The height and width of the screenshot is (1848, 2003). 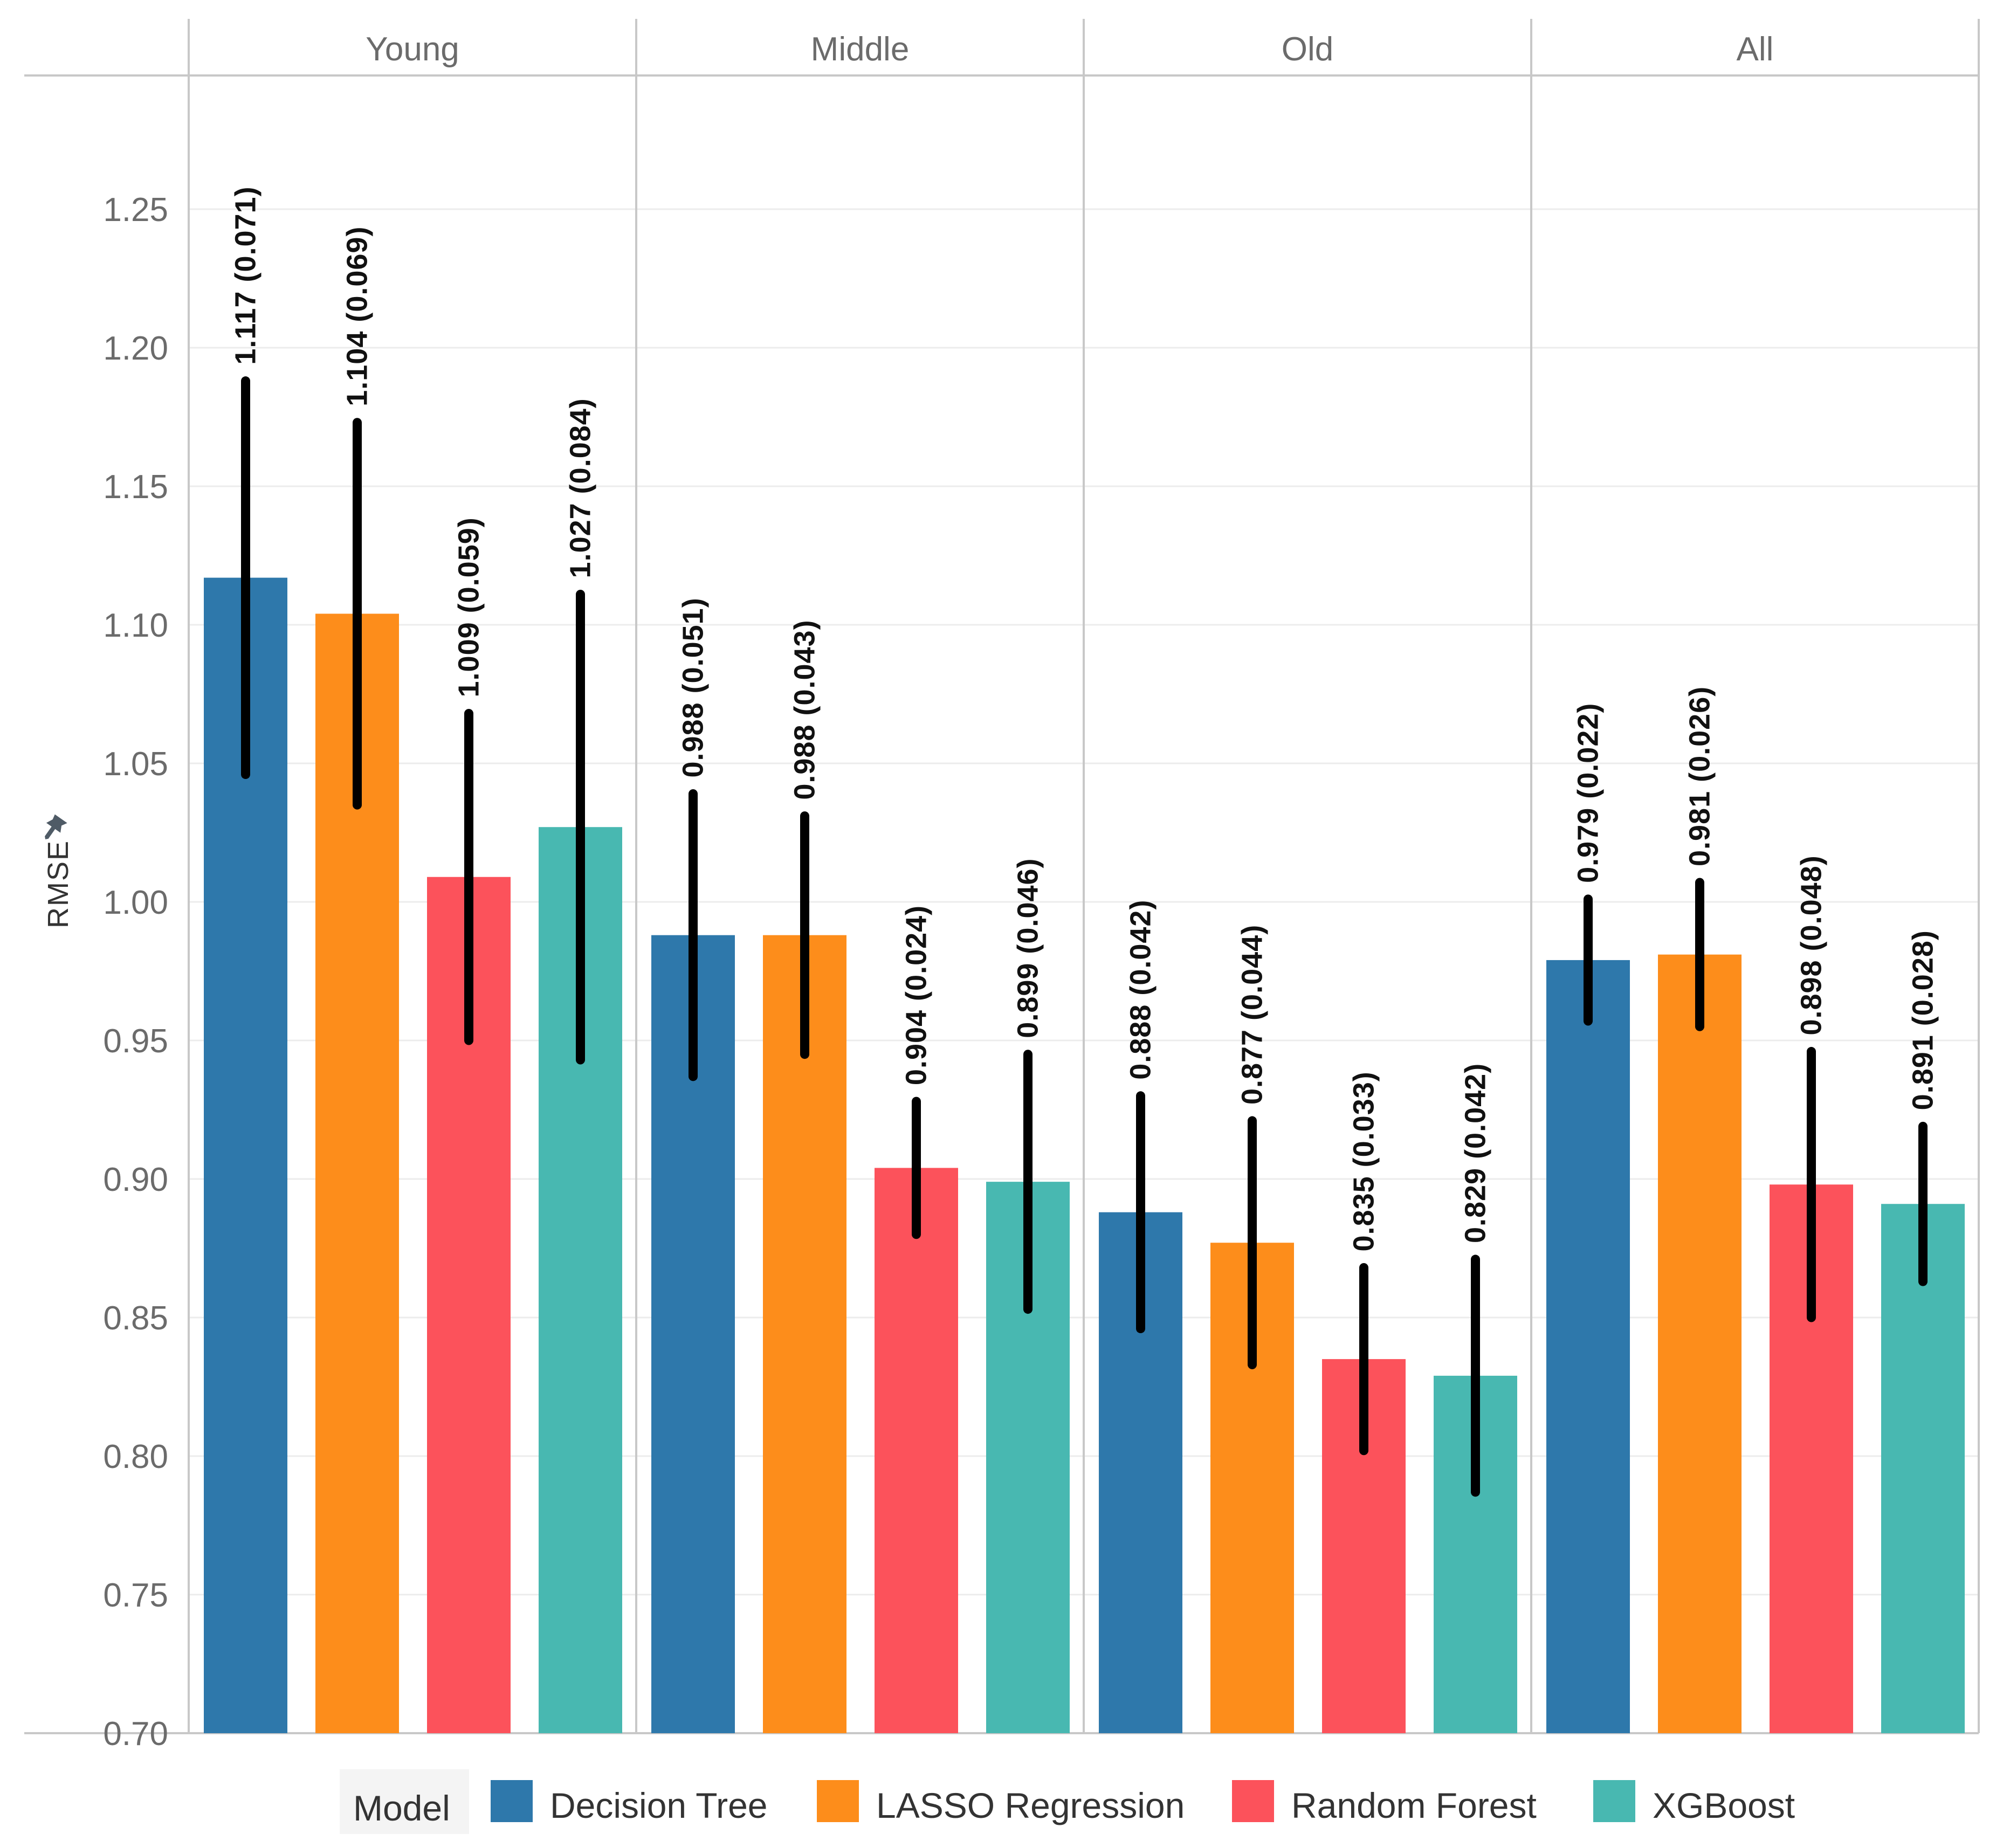 I want to click on data-label: 1.117 (0.071), so click(x=246, y=275).